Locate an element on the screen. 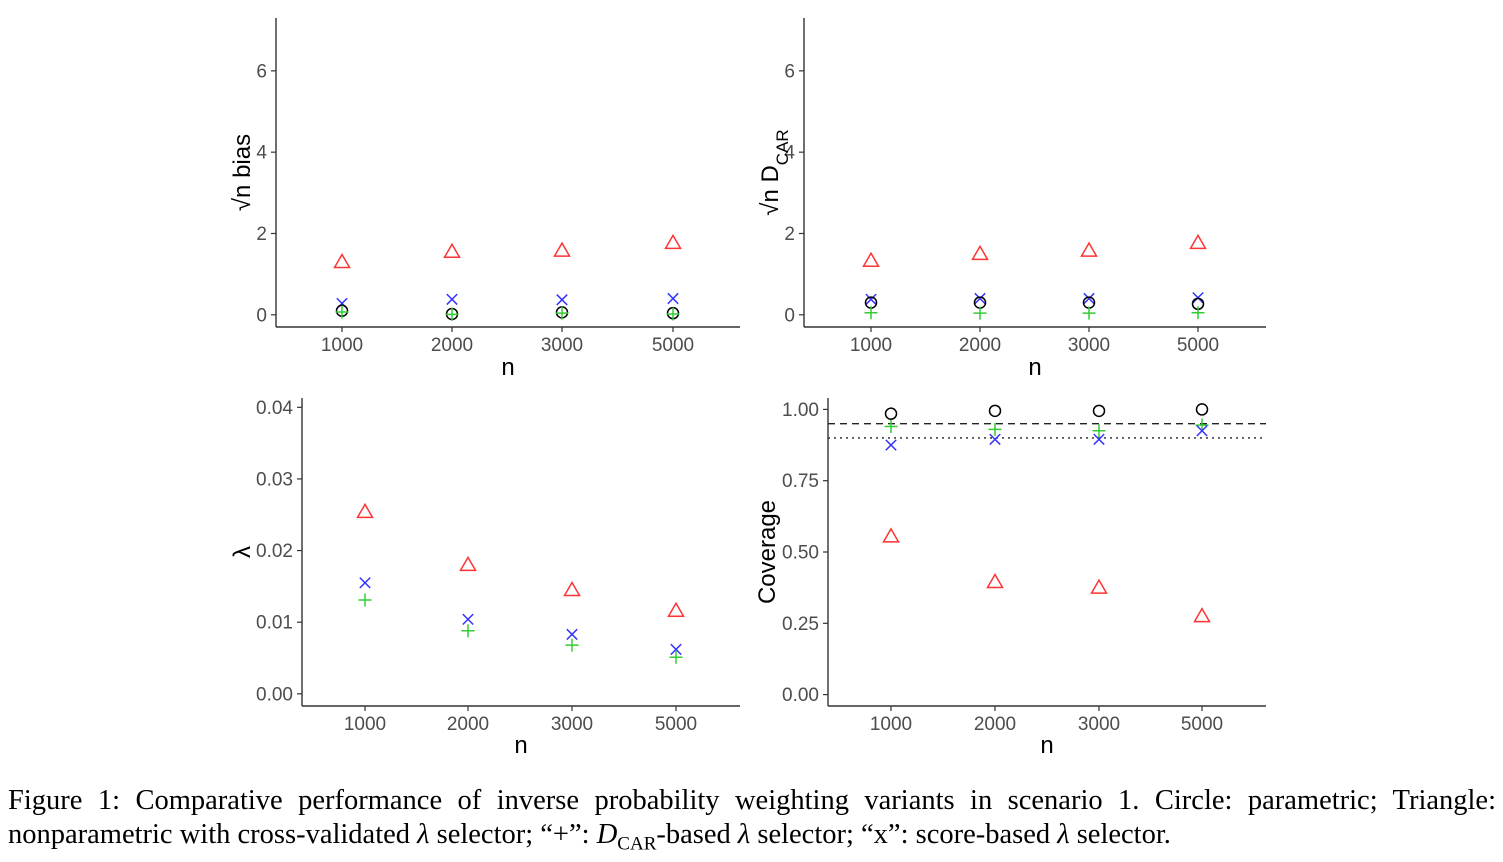 The width and height of the screenshot is (1503, 862). caption-text-3: -based is located at coordinates (697, 834).